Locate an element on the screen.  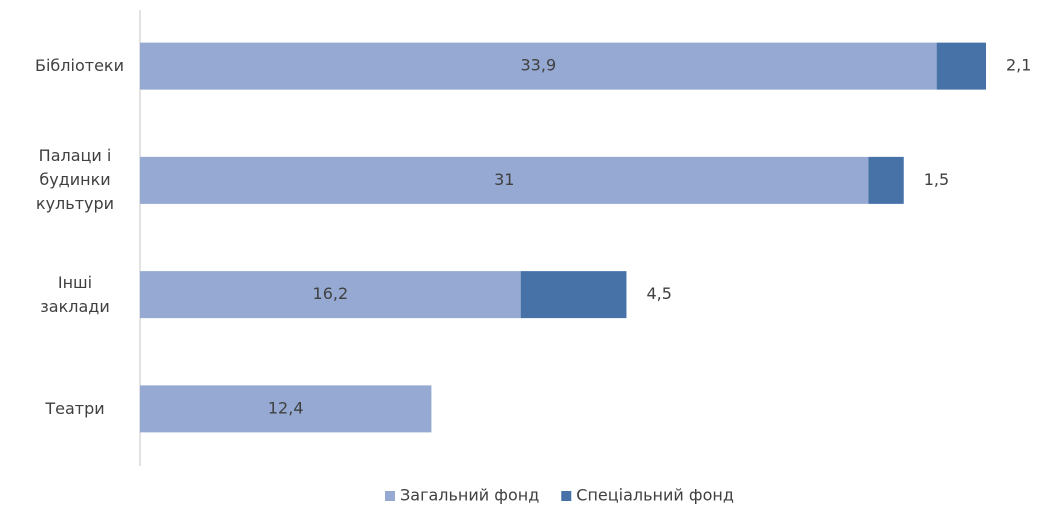
value-label: 16,2 is located at coordinates (331, 293).